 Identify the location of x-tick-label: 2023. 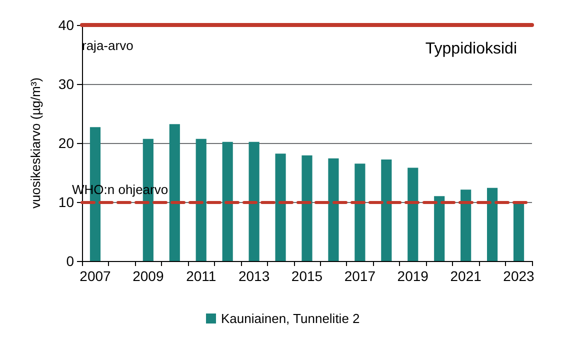
(519, 276).